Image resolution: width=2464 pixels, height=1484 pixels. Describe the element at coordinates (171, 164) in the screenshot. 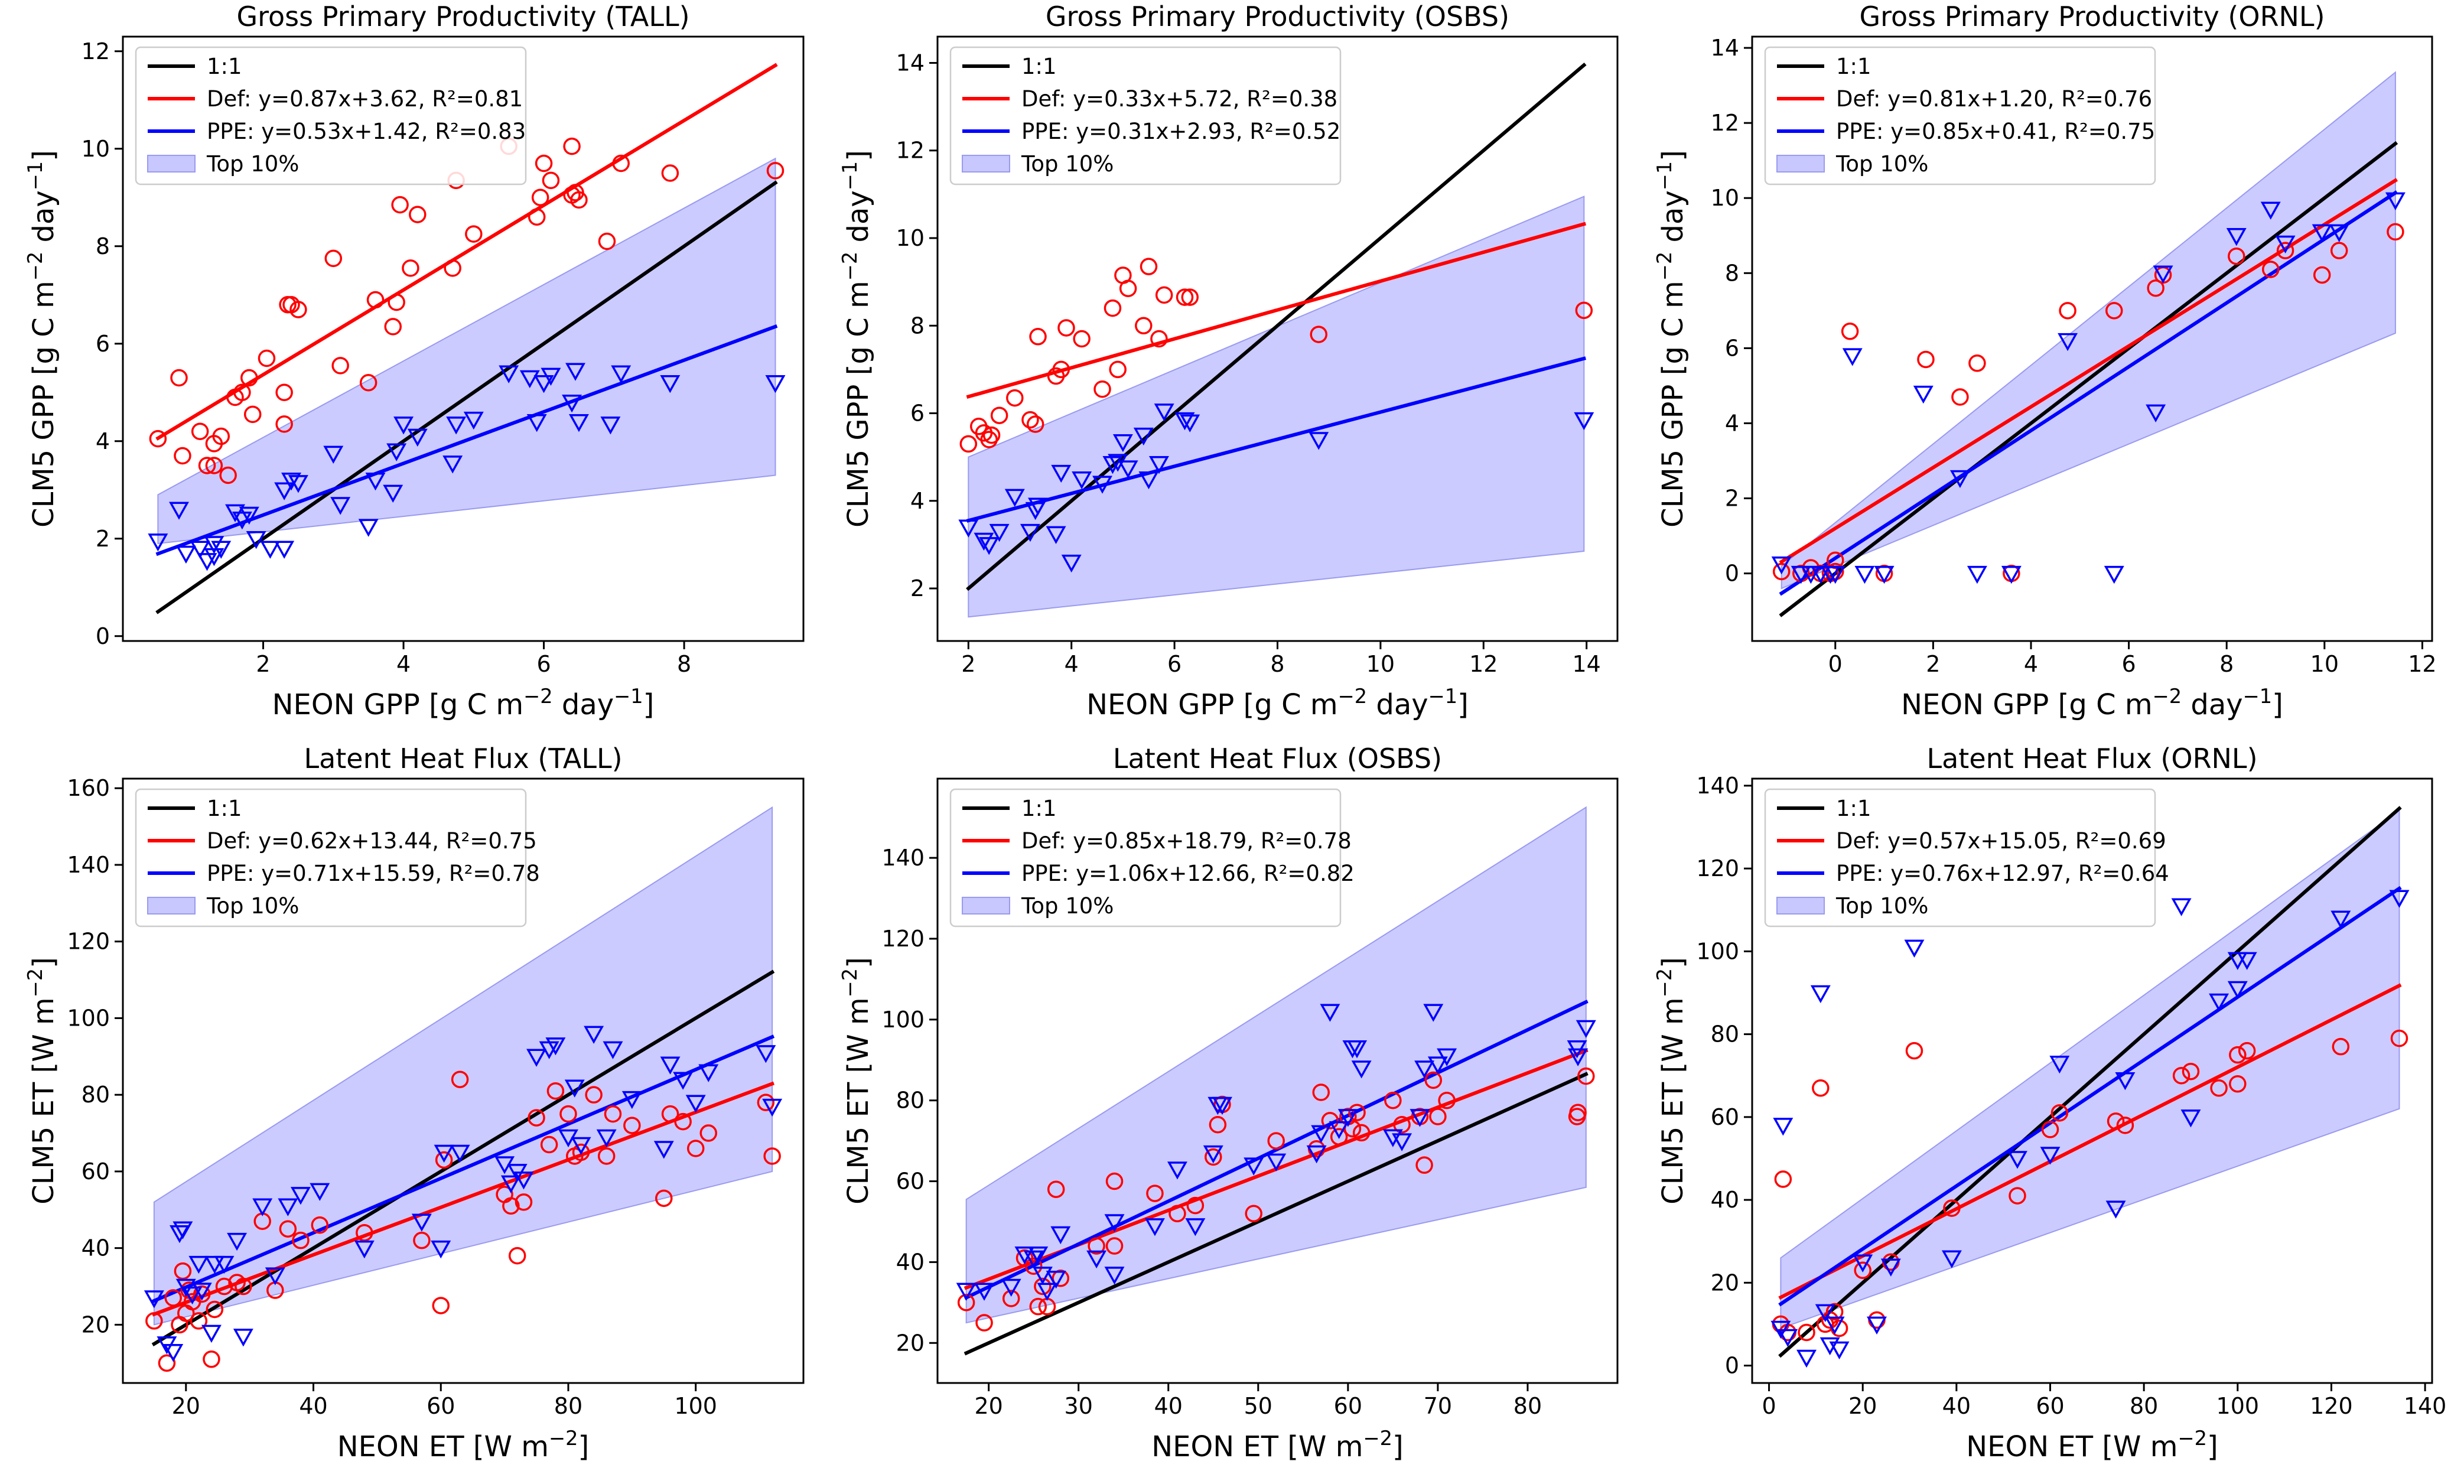

I see `legend-handle` at that location.